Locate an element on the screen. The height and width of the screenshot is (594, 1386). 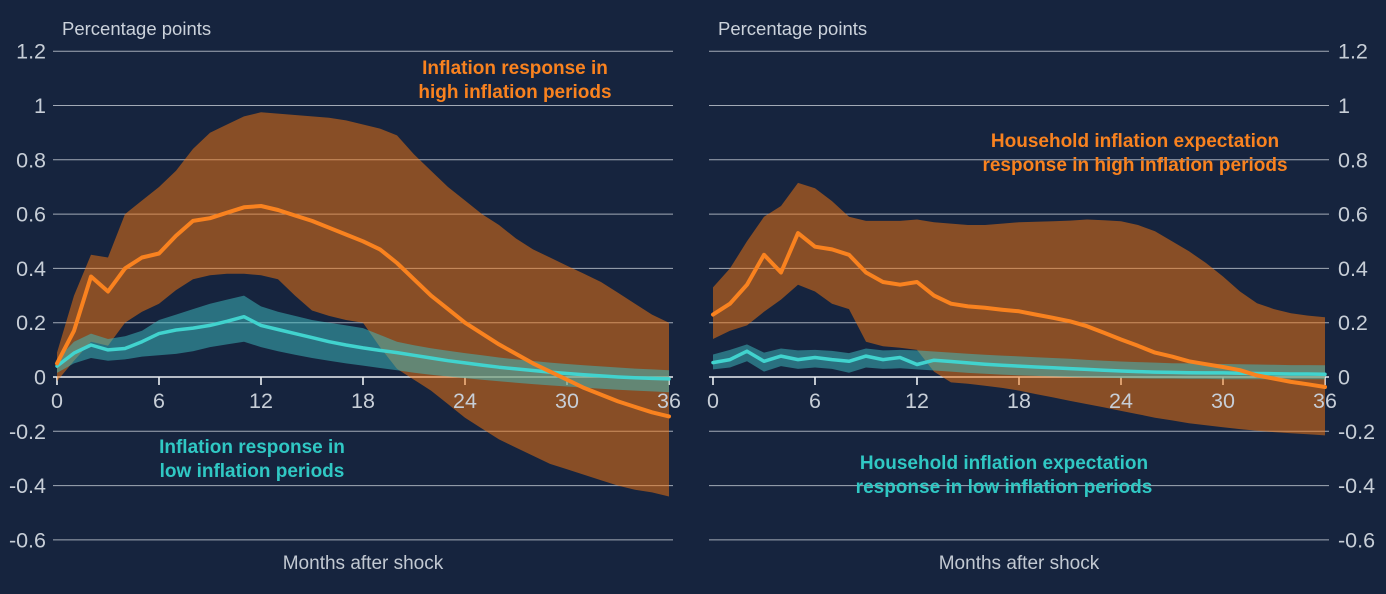
annotation-line: response in low inflation periods is located at coordinates (1004, 487).